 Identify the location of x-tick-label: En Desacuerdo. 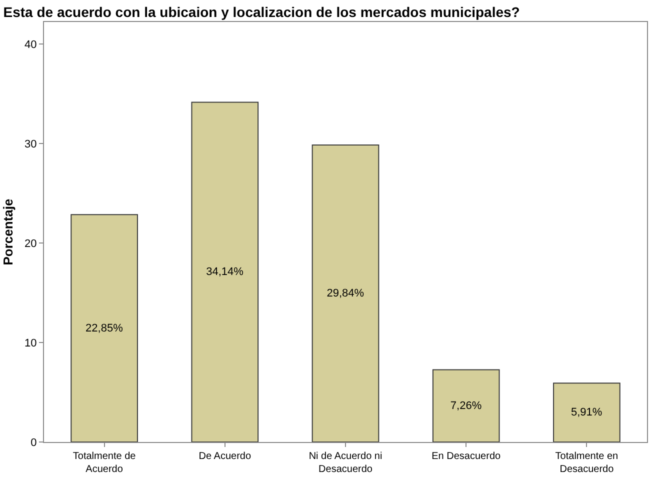
(466, 456).